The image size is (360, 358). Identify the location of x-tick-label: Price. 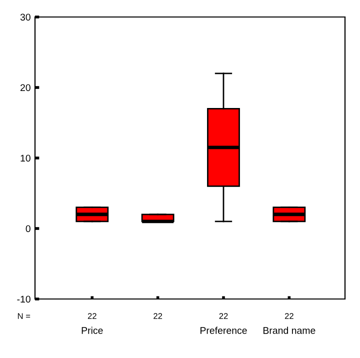
(92, 330).